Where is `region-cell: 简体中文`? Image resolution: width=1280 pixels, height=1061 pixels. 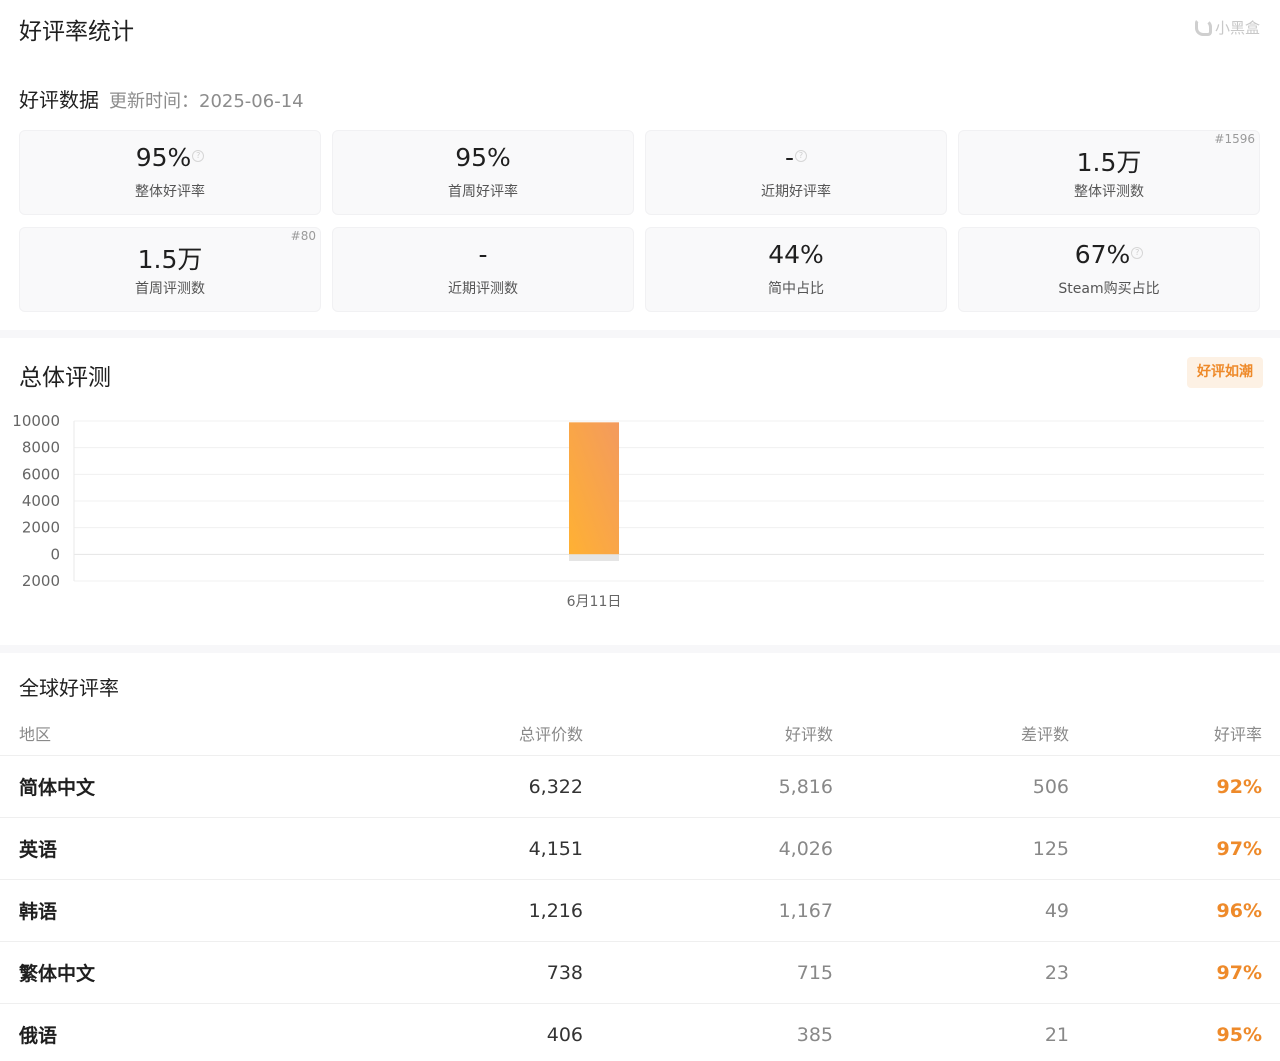 region-cell: 简体中文 is located at coordinates (57, 788).